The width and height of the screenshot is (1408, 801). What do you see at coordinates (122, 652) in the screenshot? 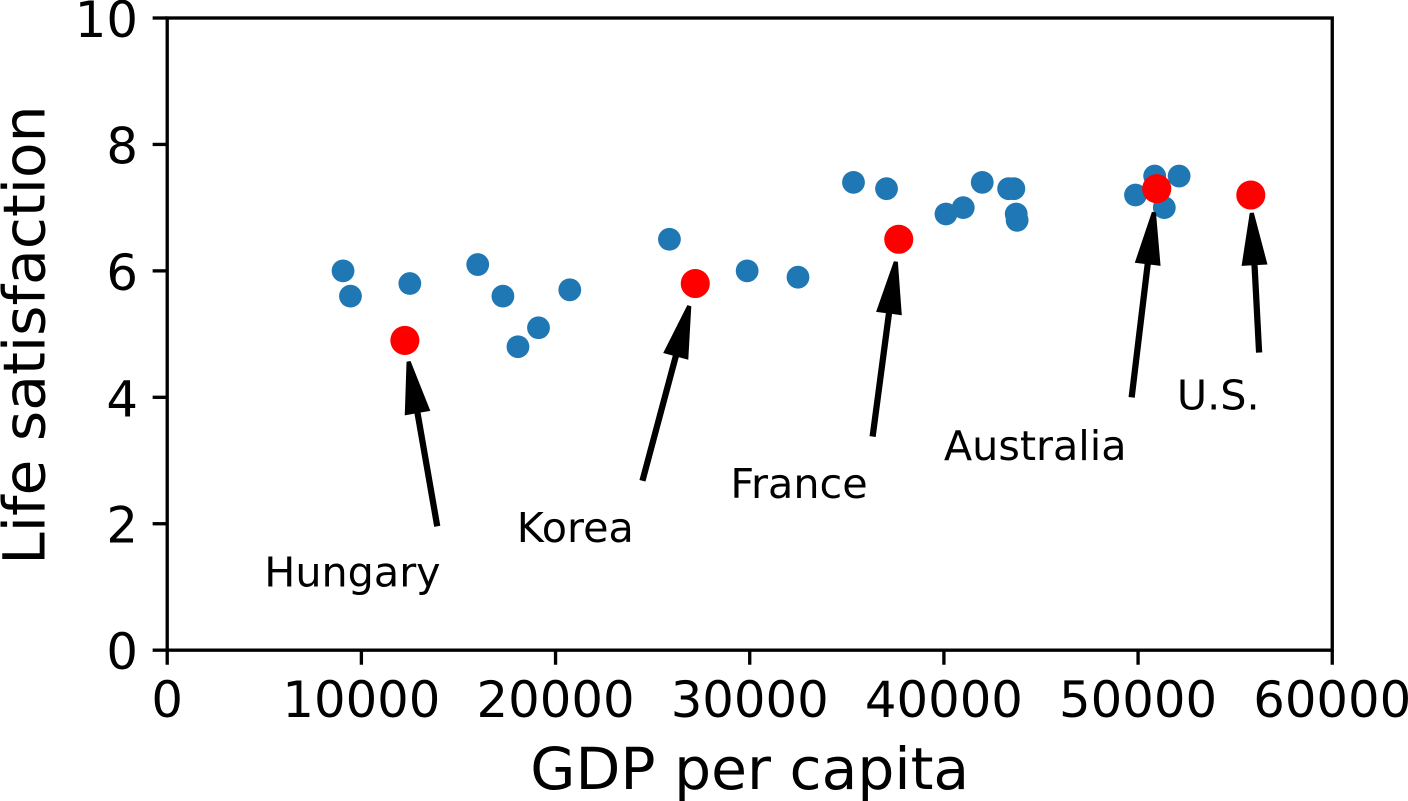
I see `y-tick-label: 0` at bounding box center [122, 652].